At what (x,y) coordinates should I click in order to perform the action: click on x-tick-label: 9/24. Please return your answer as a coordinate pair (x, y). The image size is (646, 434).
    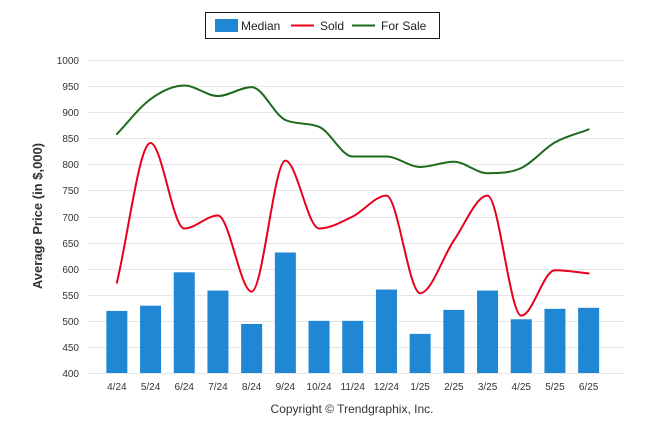
    Looking at the image, I should click on (286, 387).